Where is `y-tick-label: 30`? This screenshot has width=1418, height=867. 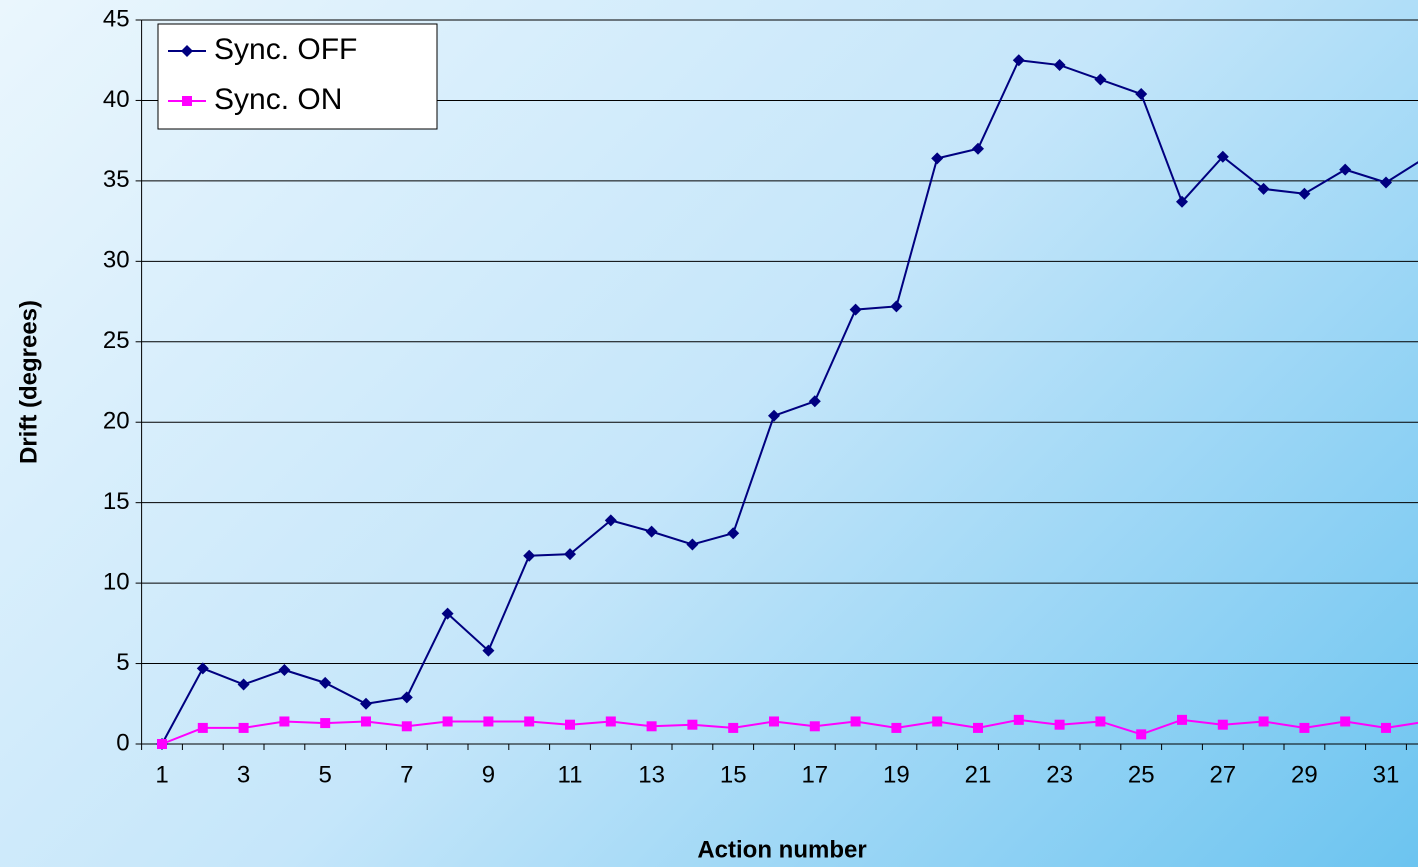
y-tick-label: 30 is located at coordinates (116, 260).